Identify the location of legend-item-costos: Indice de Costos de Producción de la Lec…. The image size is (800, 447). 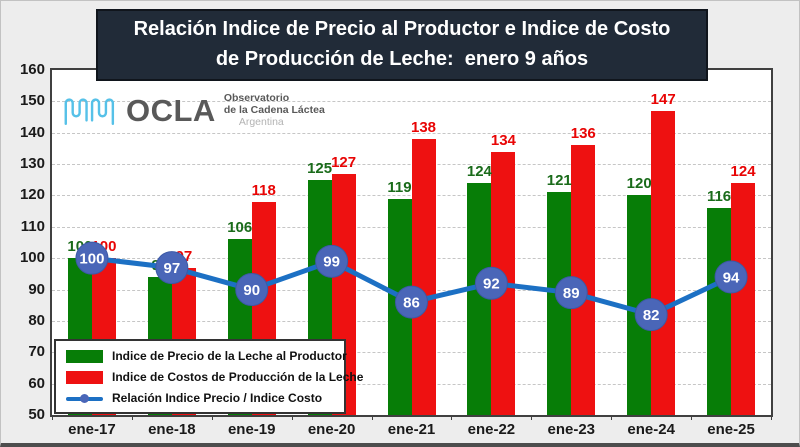
(214, 377).